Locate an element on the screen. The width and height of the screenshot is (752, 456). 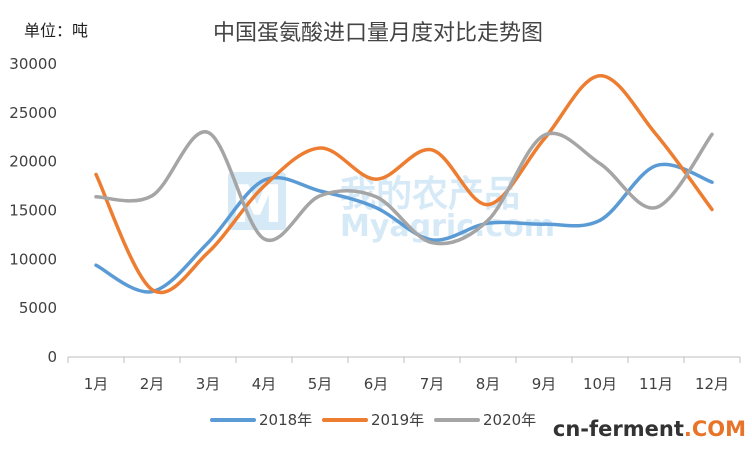
source-logo: cn-ferment.COM is located at coordinates (650, 429).